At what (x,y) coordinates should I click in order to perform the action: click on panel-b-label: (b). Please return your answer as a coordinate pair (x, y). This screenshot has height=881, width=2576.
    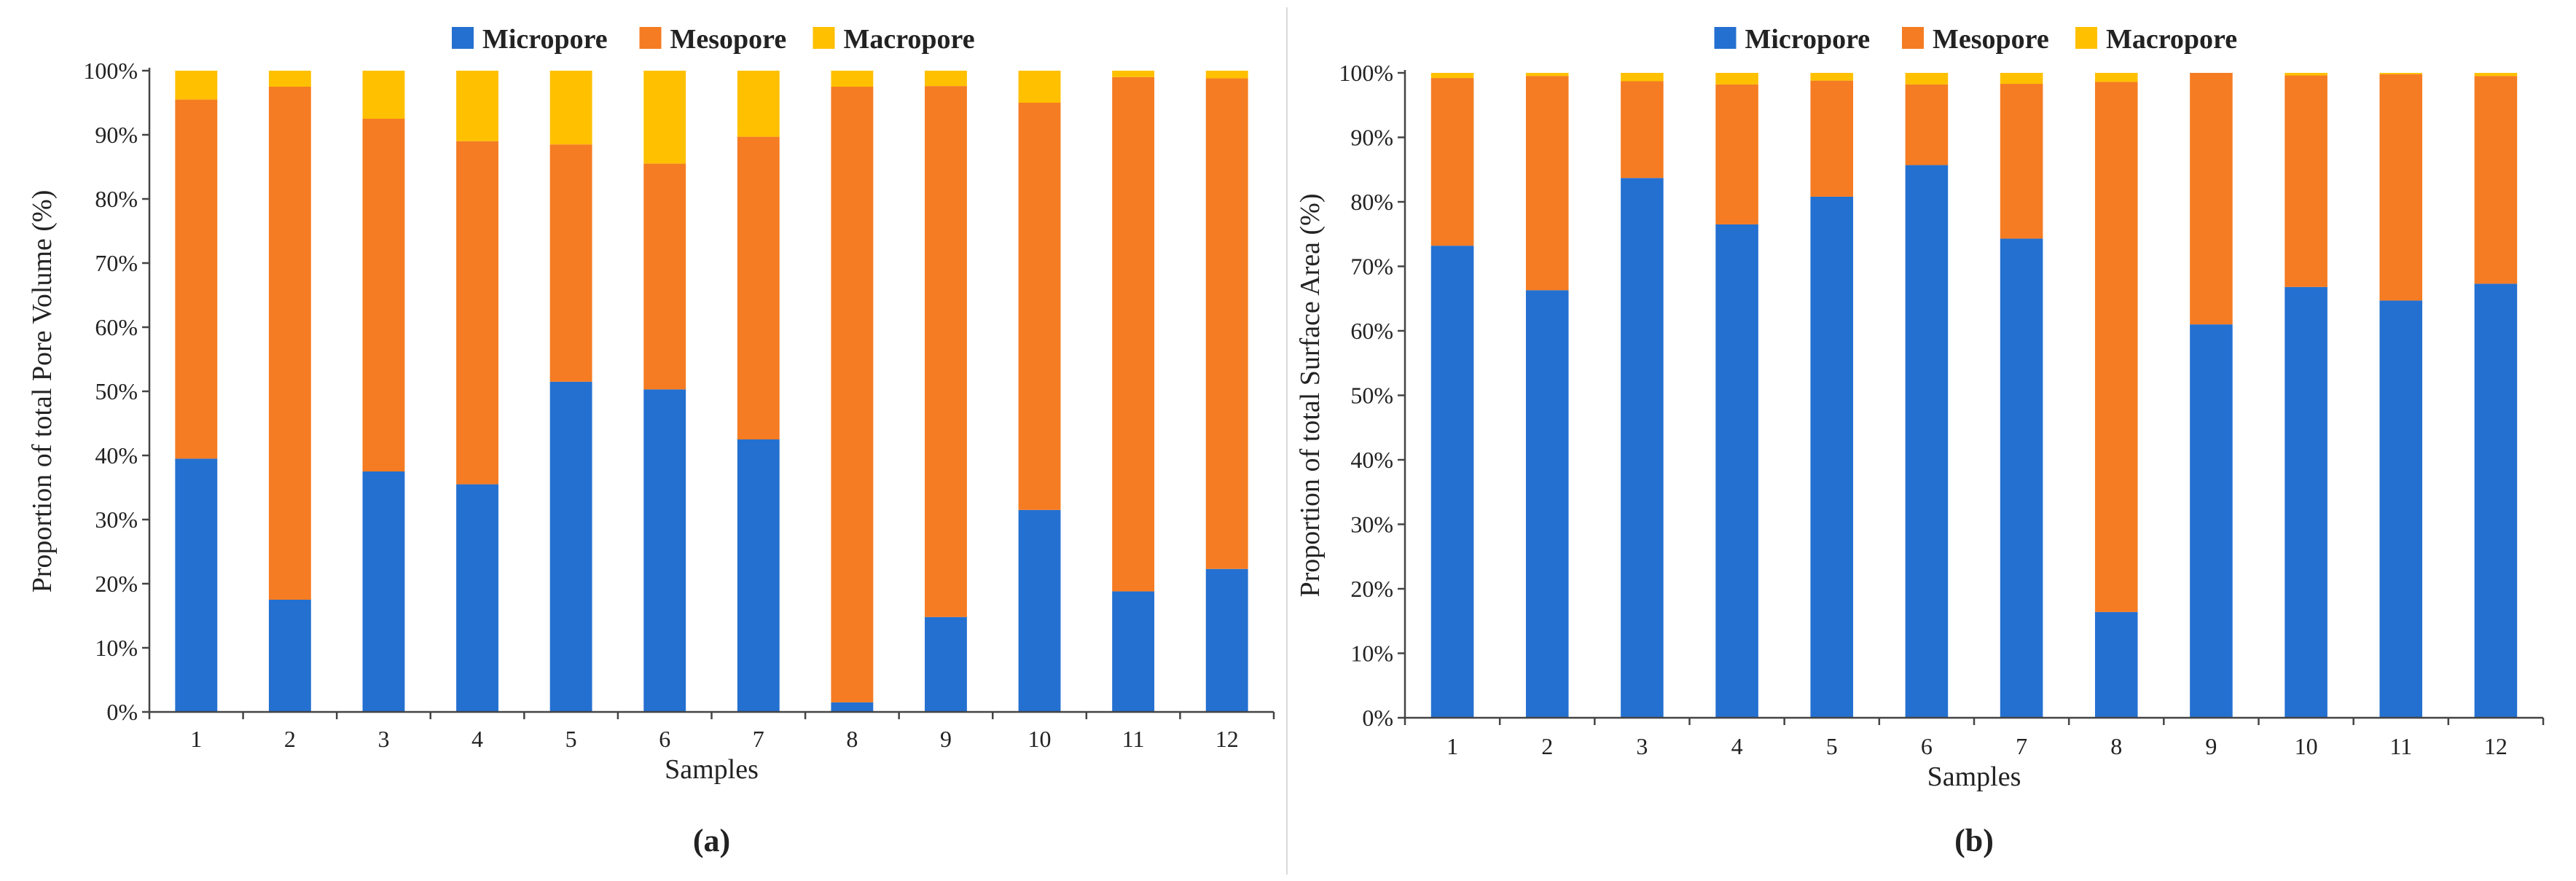
    Looking at the image, I should click on (1974, 840).